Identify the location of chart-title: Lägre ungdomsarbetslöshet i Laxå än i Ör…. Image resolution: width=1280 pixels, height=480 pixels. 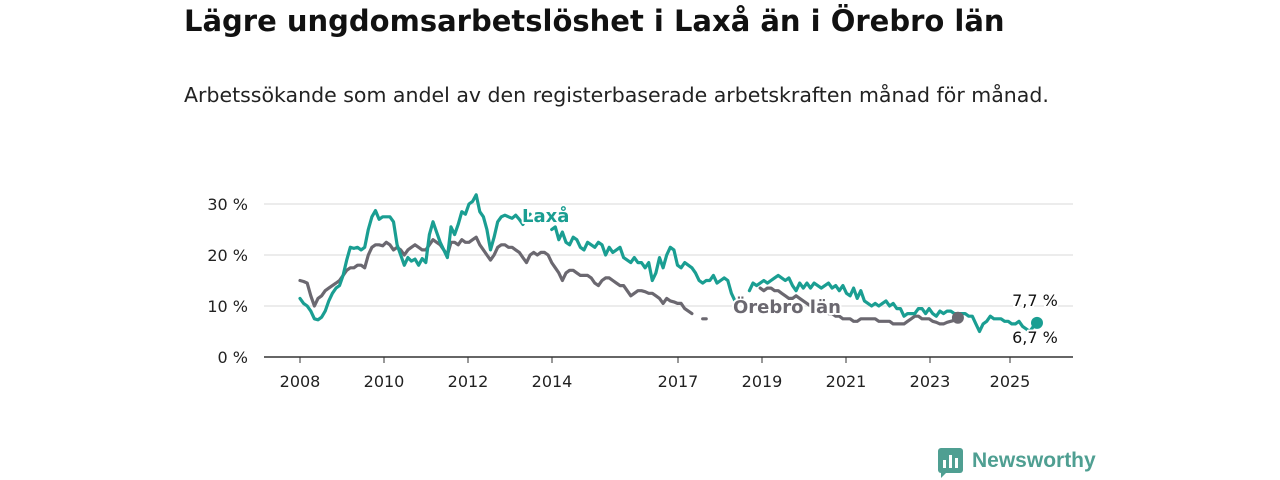
(594, 21).